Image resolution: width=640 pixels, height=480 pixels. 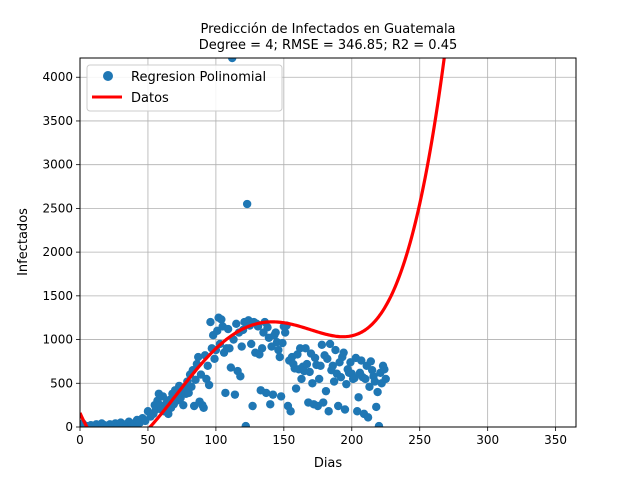 I want to click on y-axis-label: Infectados, so click(x=23, y=242).